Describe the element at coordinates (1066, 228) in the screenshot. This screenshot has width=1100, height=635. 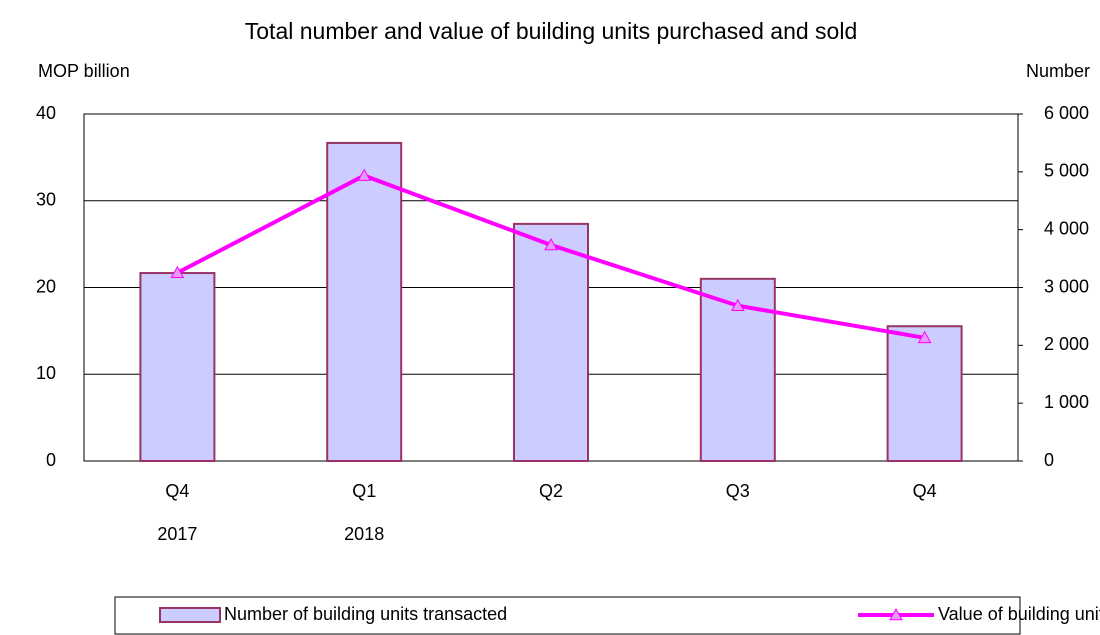
I see `y2-tick-label: 4 000` at that location.